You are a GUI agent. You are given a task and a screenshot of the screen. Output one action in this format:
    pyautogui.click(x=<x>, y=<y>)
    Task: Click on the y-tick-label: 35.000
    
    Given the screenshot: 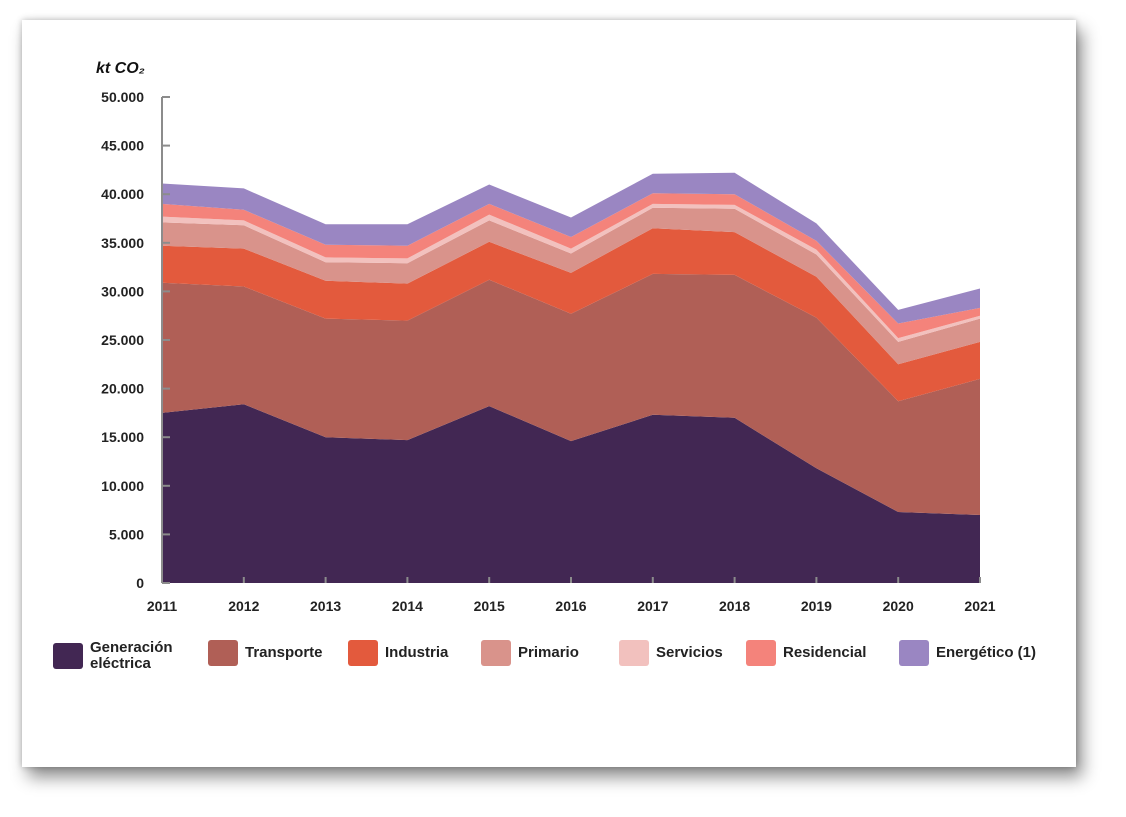 What is the action you would take?
    pyautogui.click(x=122, y=243)
    